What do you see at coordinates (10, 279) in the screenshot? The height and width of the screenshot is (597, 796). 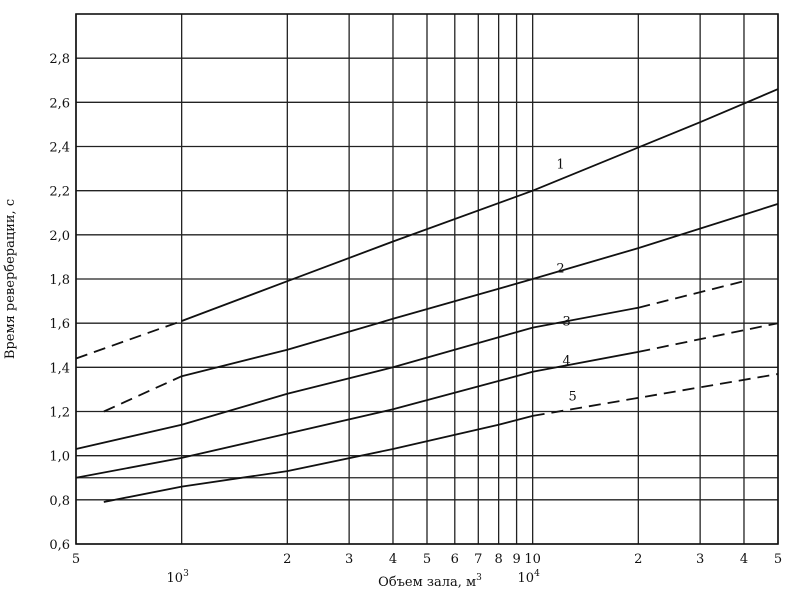 I see `y-axis-title: Время реверберации, с` at bounding box center [10, 279].